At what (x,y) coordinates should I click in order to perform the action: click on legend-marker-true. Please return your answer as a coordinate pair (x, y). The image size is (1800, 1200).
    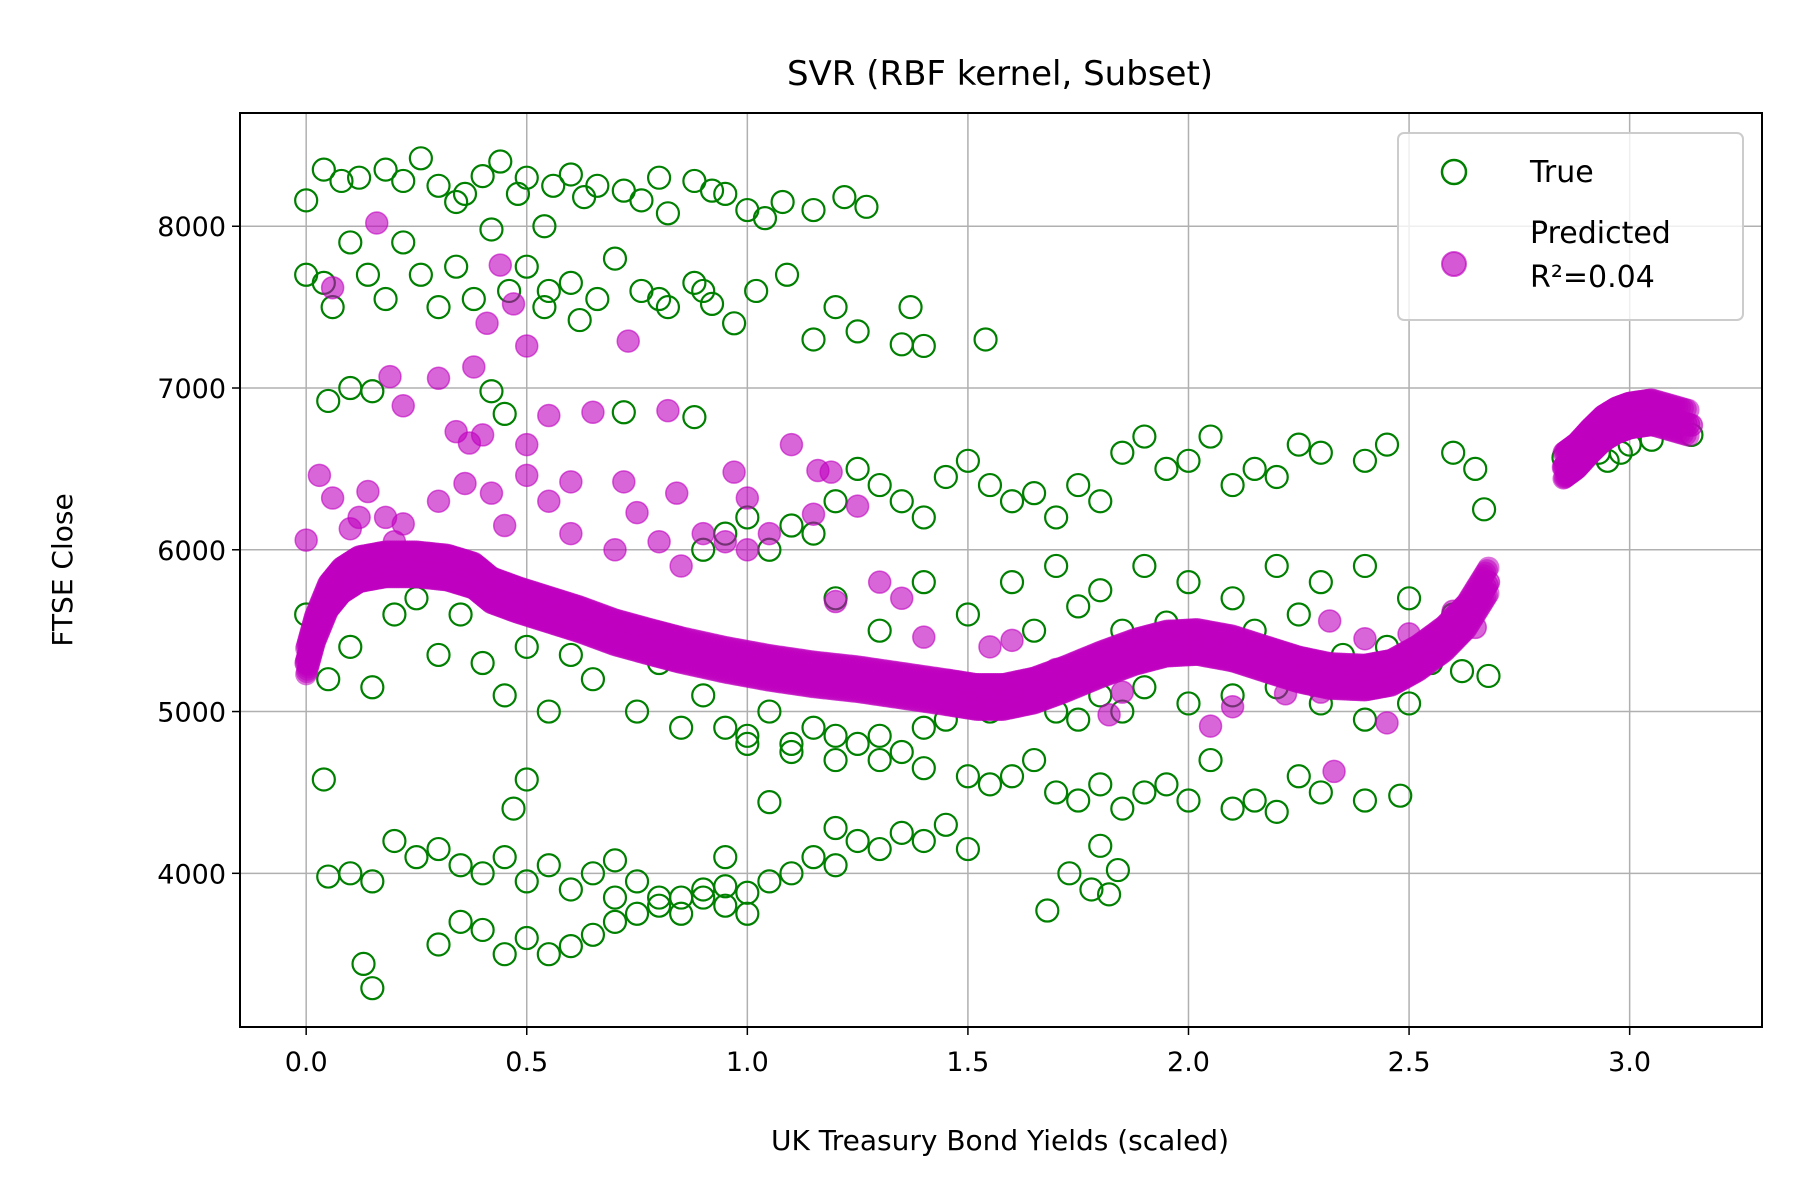
    Looking at the image, I should click on (1454, 172).